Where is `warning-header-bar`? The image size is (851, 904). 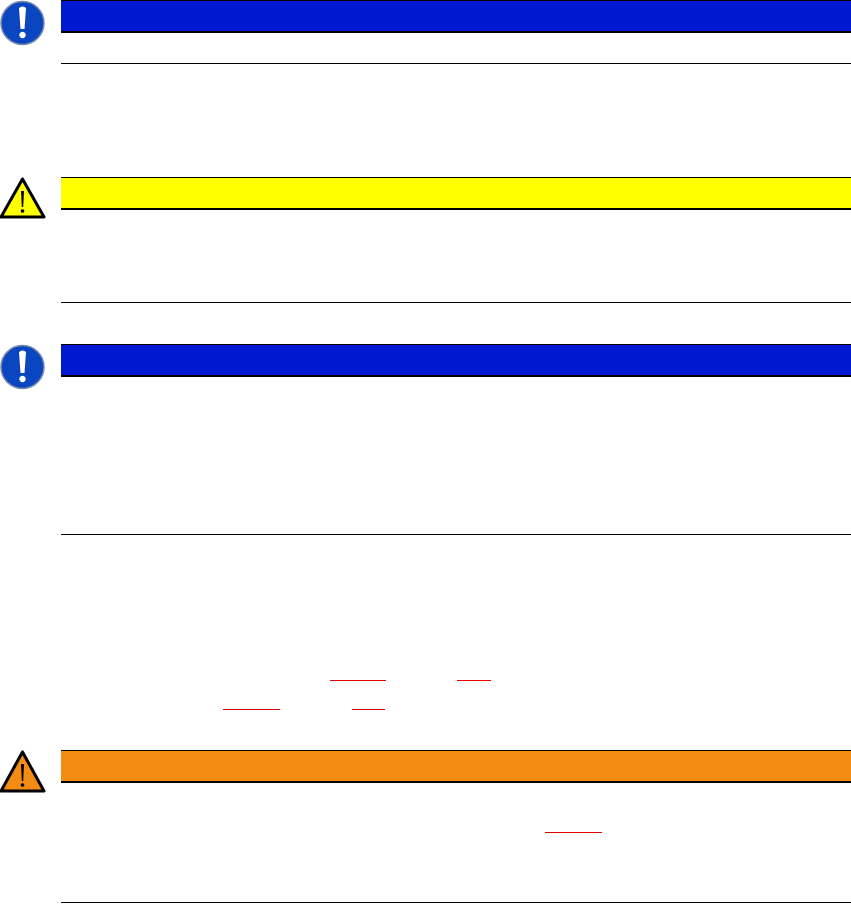
warning-header-bar is located at coordinates (456, 766).